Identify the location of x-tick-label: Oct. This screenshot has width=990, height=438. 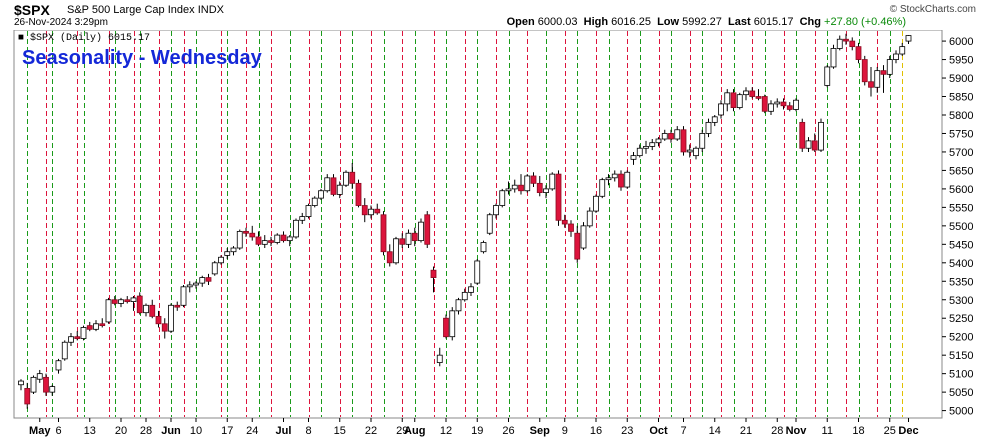
(658, 431).